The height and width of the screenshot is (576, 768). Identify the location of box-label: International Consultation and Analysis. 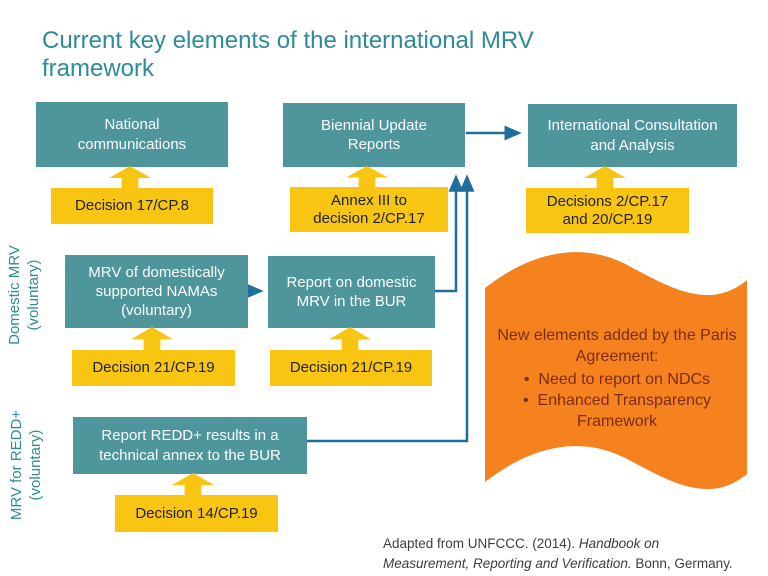
(632, 135).